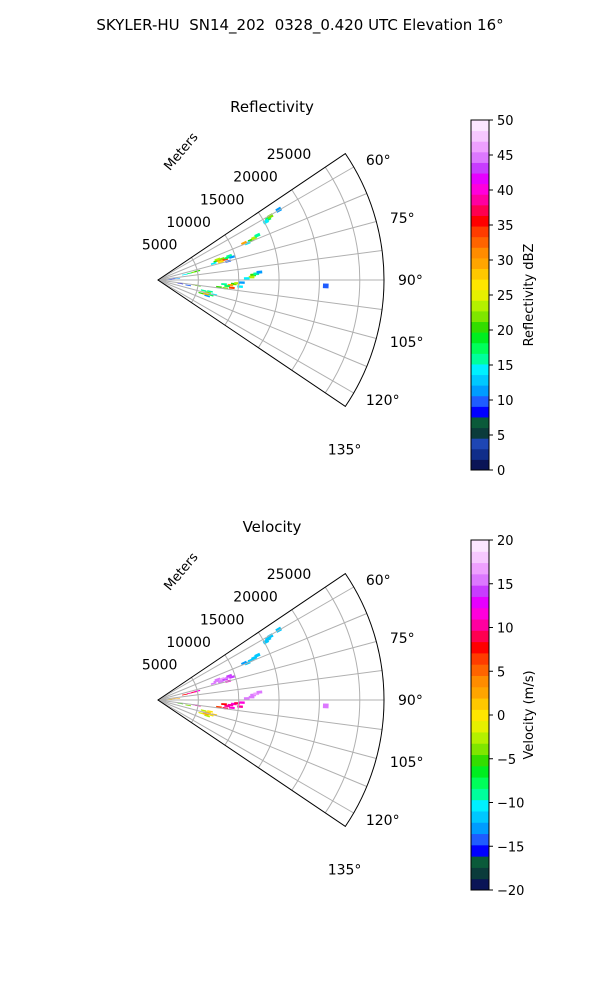 This screenshot has width=600, height=1000. What do you see at coordinates (505, 541) in the screenshot?
I see `colorbar-tick-label: 20` at bounding box center [505, 541].